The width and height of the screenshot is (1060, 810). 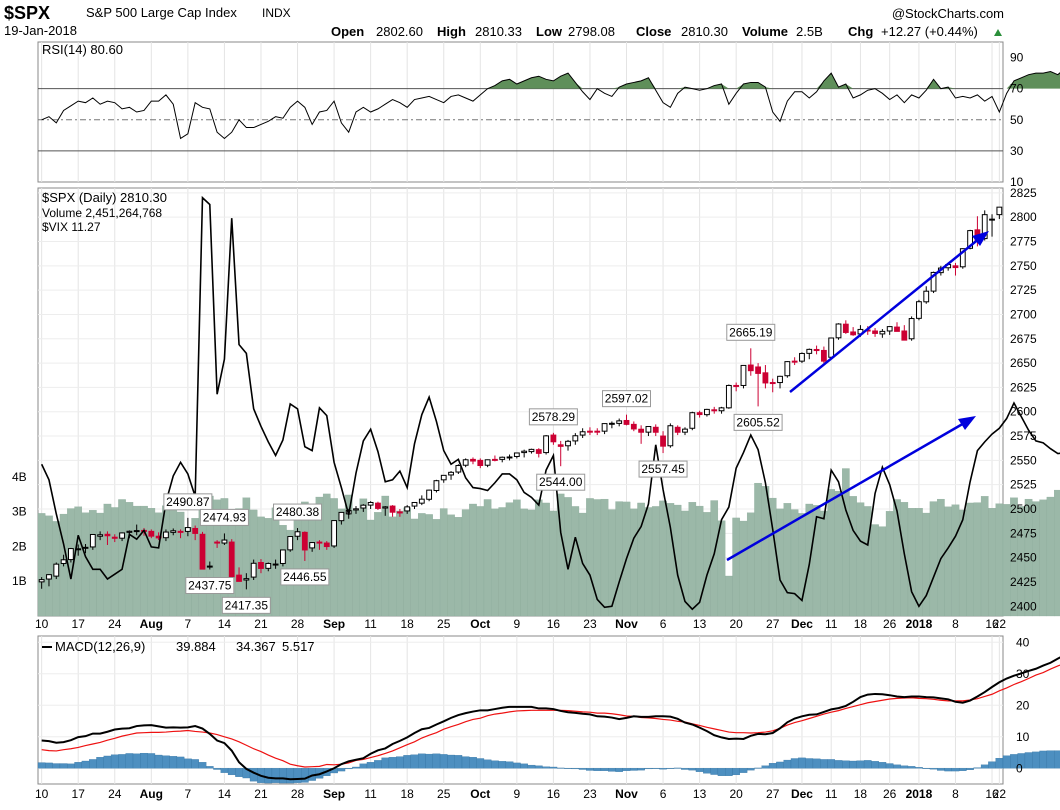 I want to click on price-y-tick: 2725, so click(x=1023, y=290).